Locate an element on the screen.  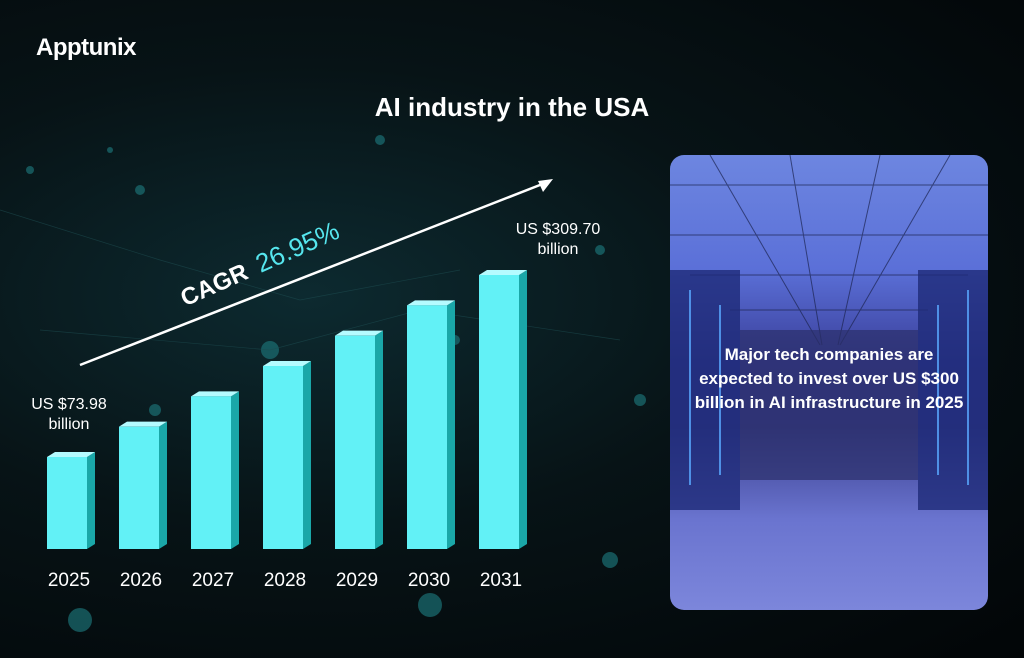
bar-2027 is located at coordinates (211, 472).